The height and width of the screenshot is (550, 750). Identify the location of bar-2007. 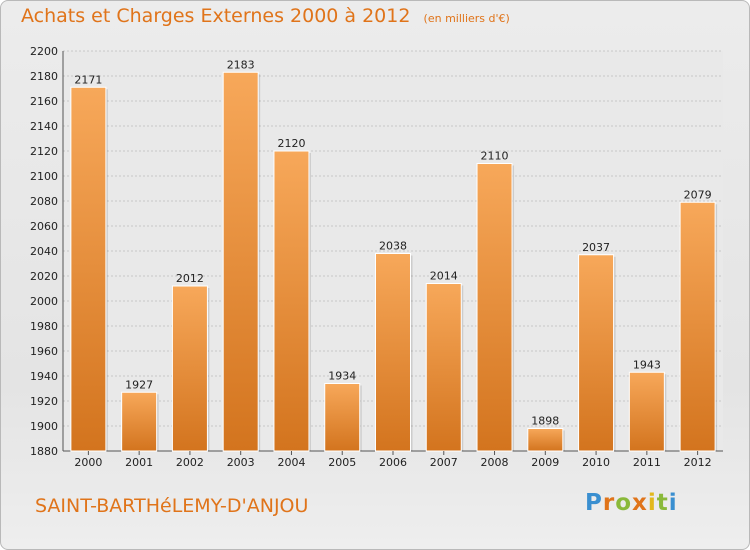
(443, 367).